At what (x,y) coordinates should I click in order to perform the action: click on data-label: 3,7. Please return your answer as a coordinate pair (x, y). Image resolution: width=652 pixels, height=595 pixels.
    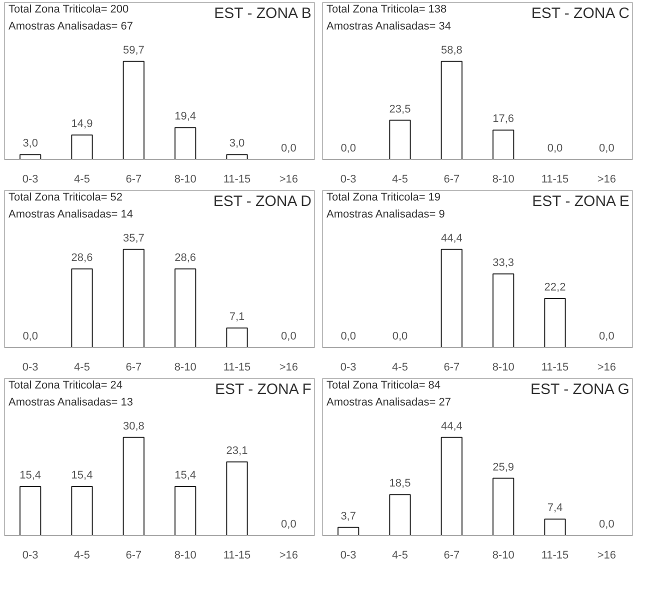
    Looking at the image, I should click on (348, 516).